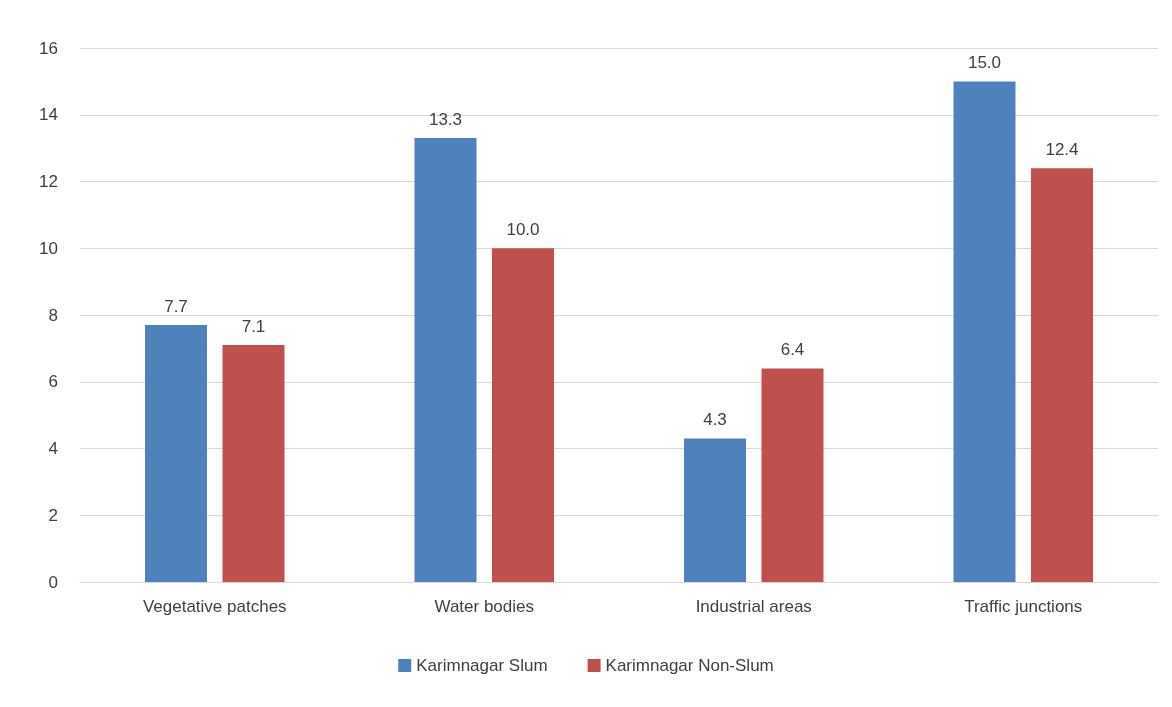 The height and width of the screenshot is (707, 1172). What do you see at coordinates (53, 582) in the screenshot?
I see `y-tick-label: 0` at bounding box center [53, 582].